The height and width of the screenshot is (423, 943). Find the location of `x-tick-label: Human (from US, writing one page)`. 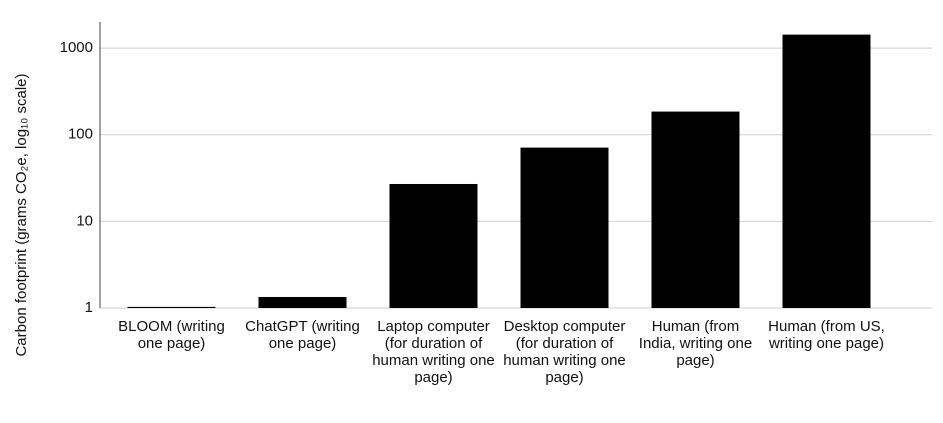

x-tick-label: Human (from US, writing one page) is located at coordinates (826, 335).